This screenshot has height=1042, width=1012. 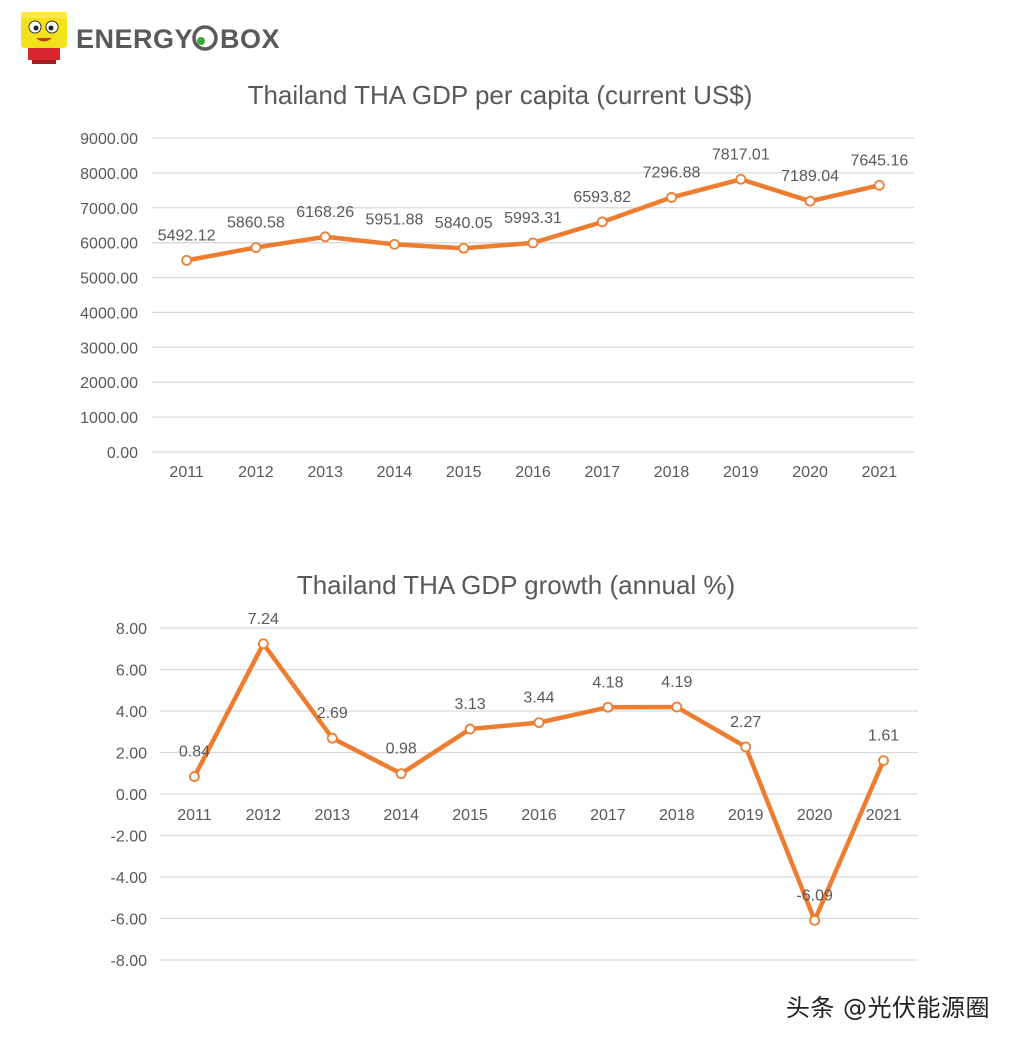 What do you see at coordinates (109, 244) in the screenshot?
I see `gdp-per-capita-y-tick-label: 6000.00` at bounding box center [109, 244].